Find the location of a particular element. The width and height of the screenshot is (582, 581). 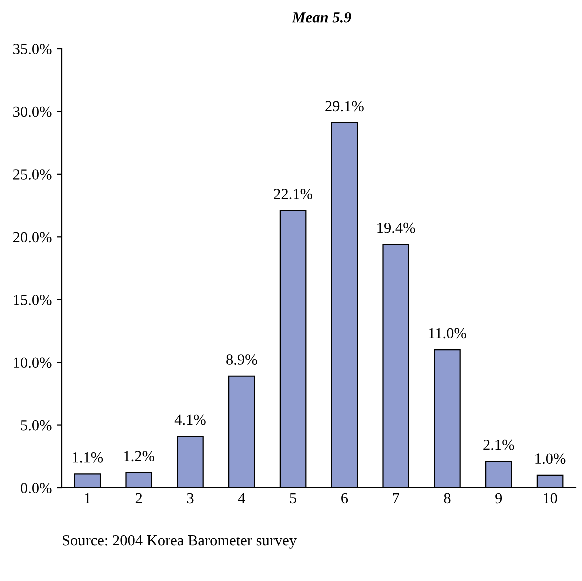

data-label: 1.0% is located at coordinates (551, 459).